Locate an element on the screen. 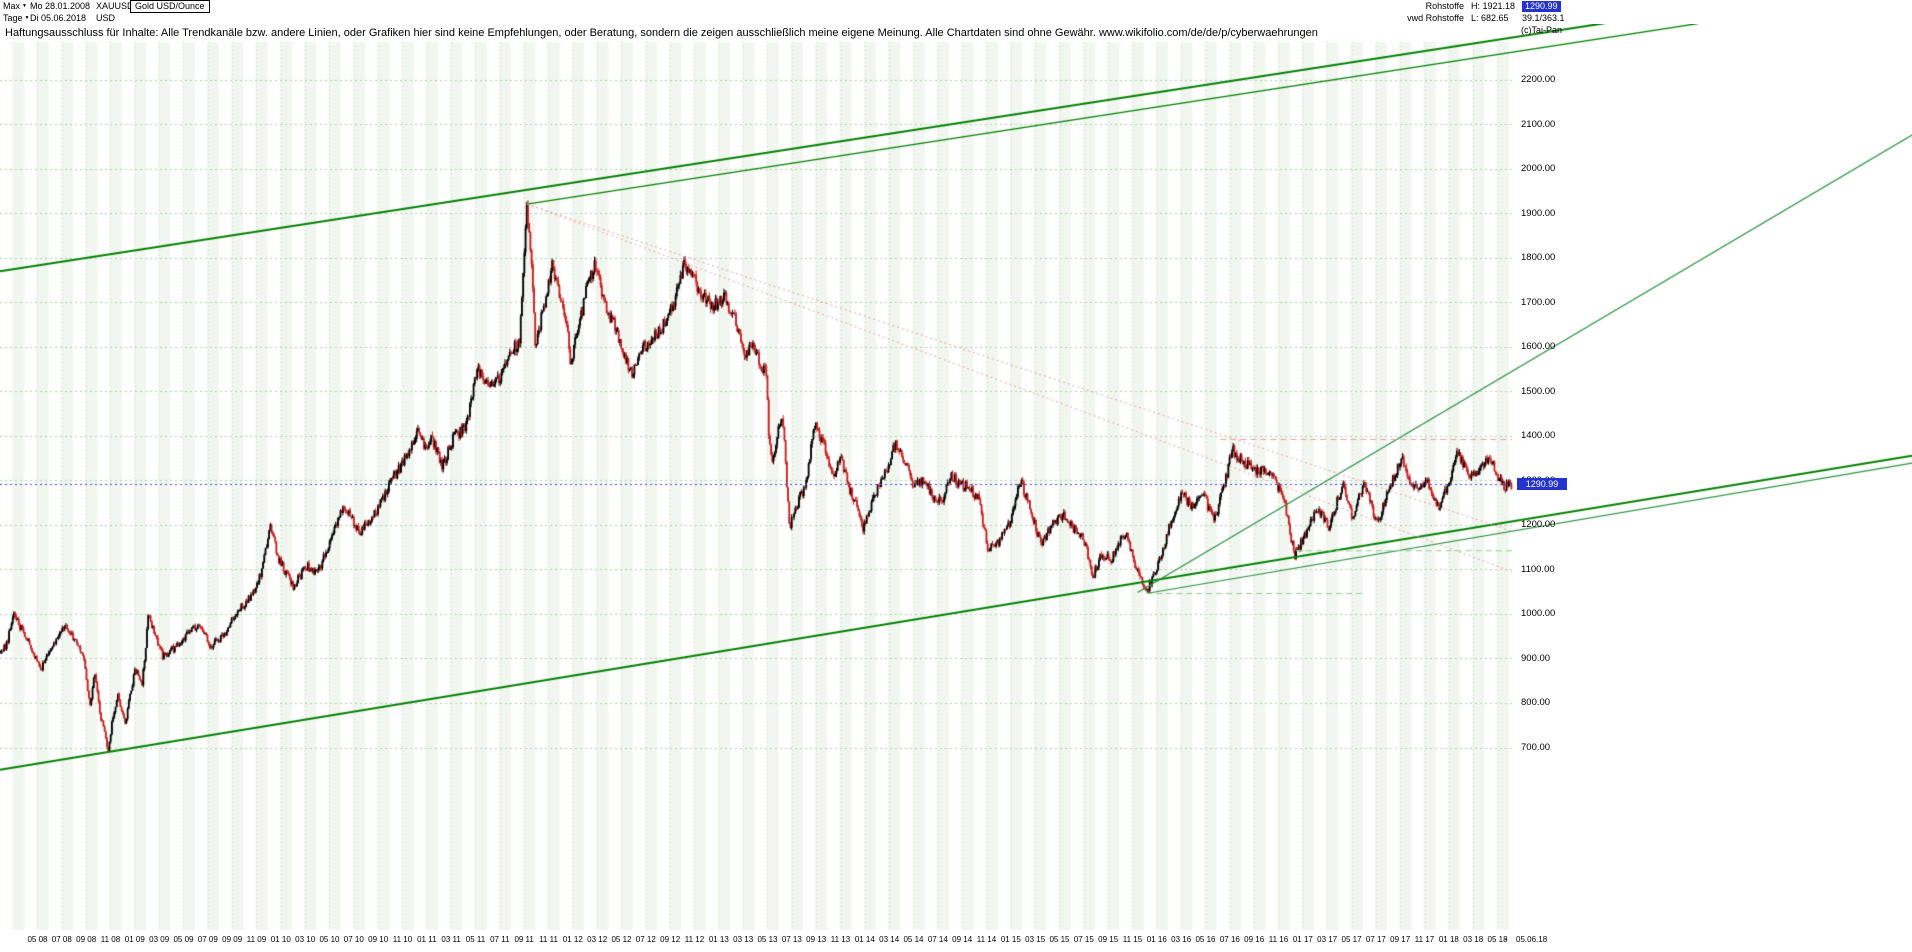 Image resolution: width=1912 pixels, height=952 pixels. x-axis-label: 09 09 is located at coordinates (232, 939).